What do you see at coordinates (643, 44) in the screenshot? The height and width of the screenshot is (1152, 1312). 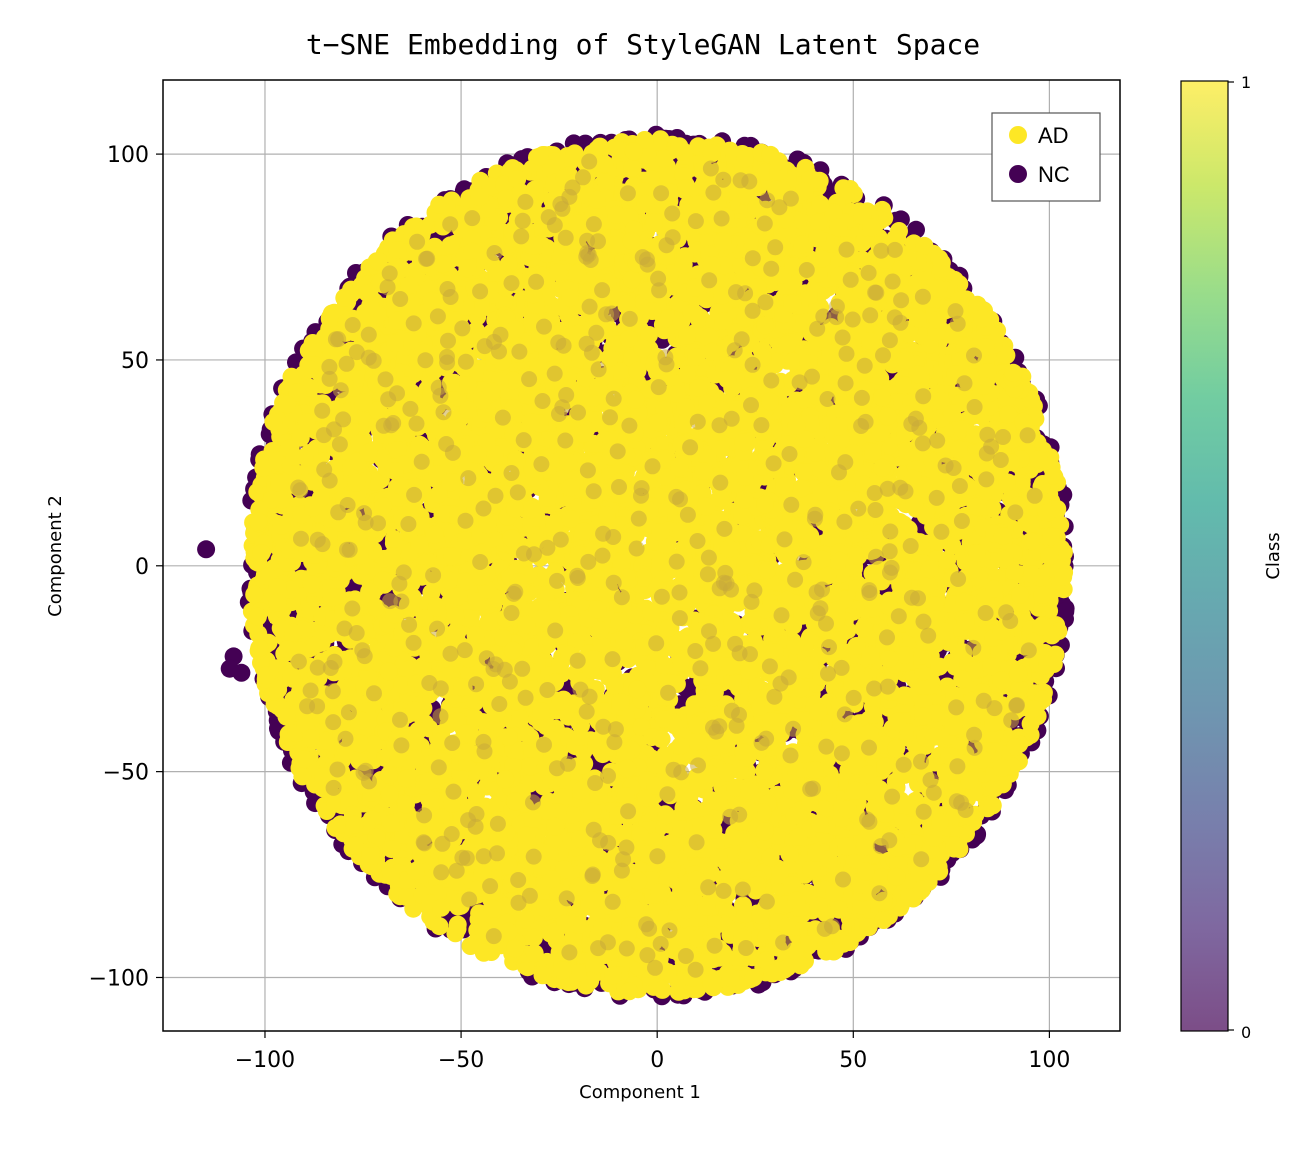 I see `chart-title: t−SNE Embedding of StyleGAN Latent Space` at bounding box center [643, 44].